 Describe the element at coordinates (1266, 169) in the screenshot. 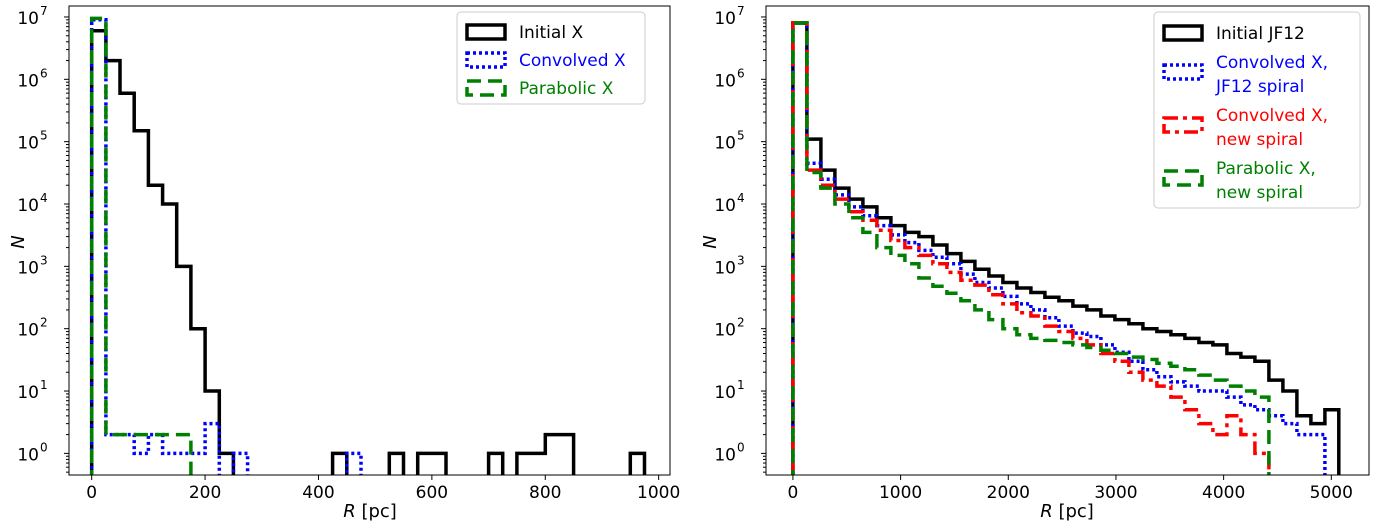

I see `legend-label: Parabolic X,` at that location.